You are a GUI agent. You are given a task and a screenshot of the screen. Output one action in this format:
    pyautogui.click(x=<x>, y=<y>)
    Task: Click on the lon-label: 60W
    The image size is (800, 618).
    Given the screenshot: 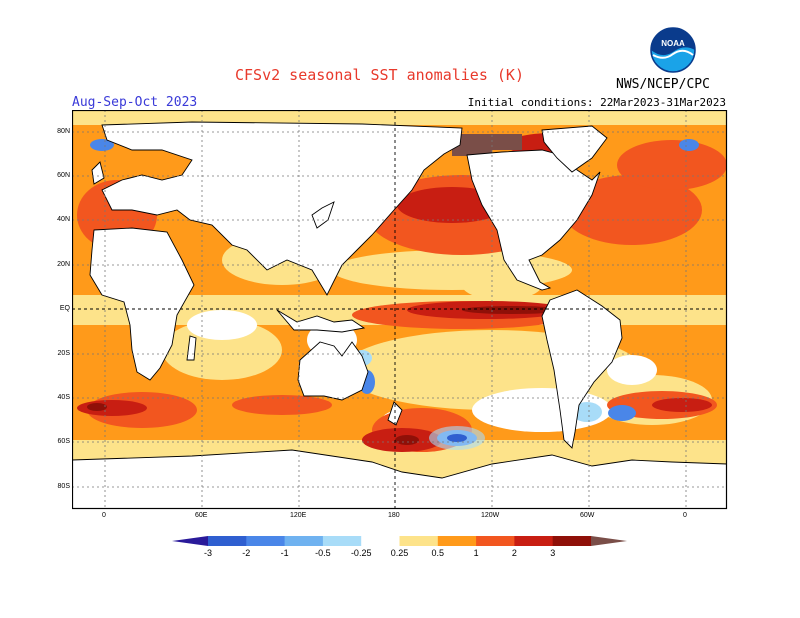 What is the action you would take?
    pyautogui.click(x=587, y=515)
    